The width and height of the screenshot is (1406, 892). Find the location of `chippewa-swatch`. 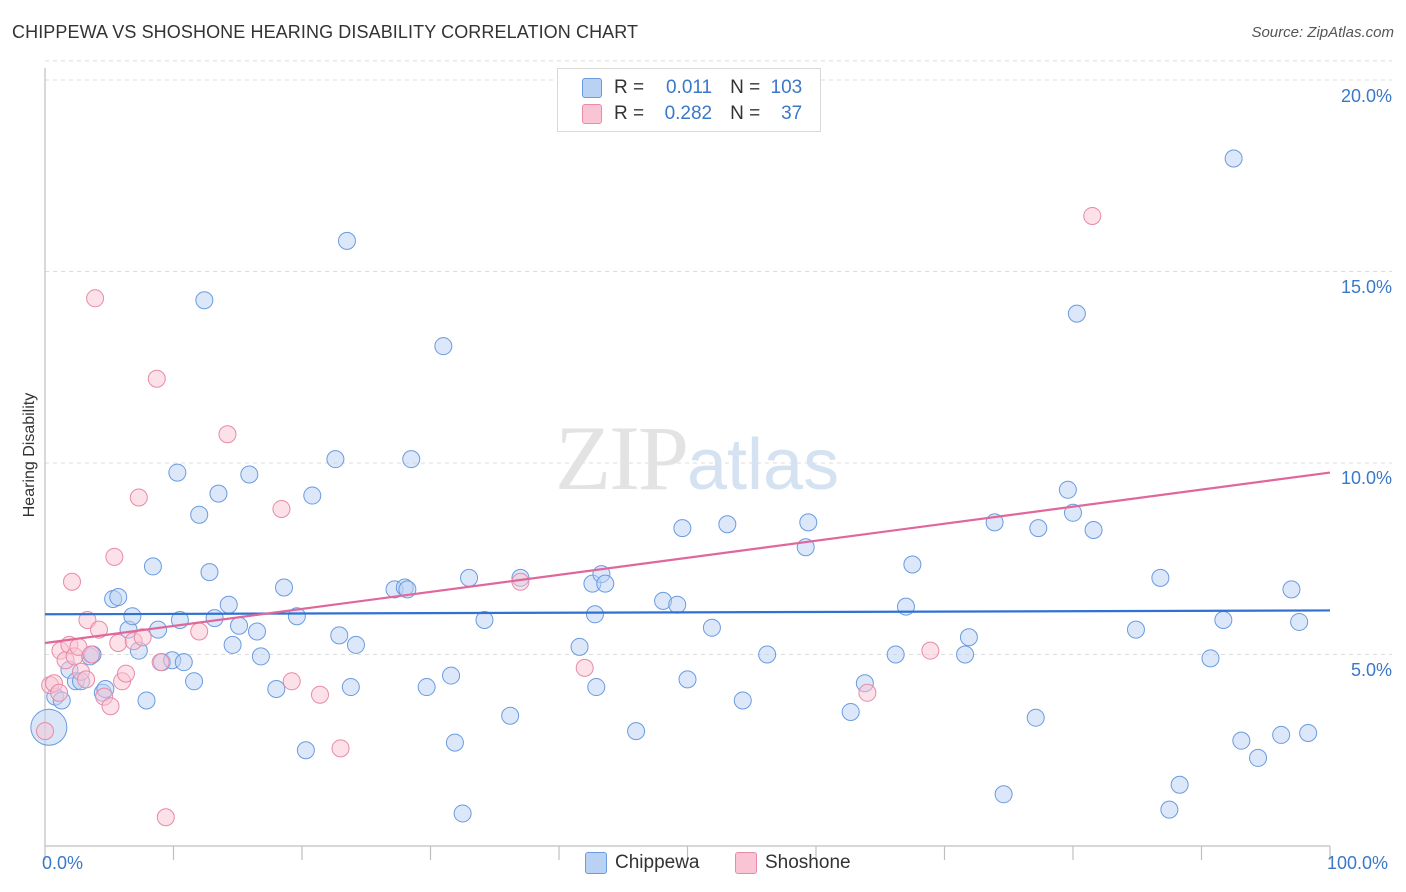

chippewa-swatch is located at coordinates (592, 88).